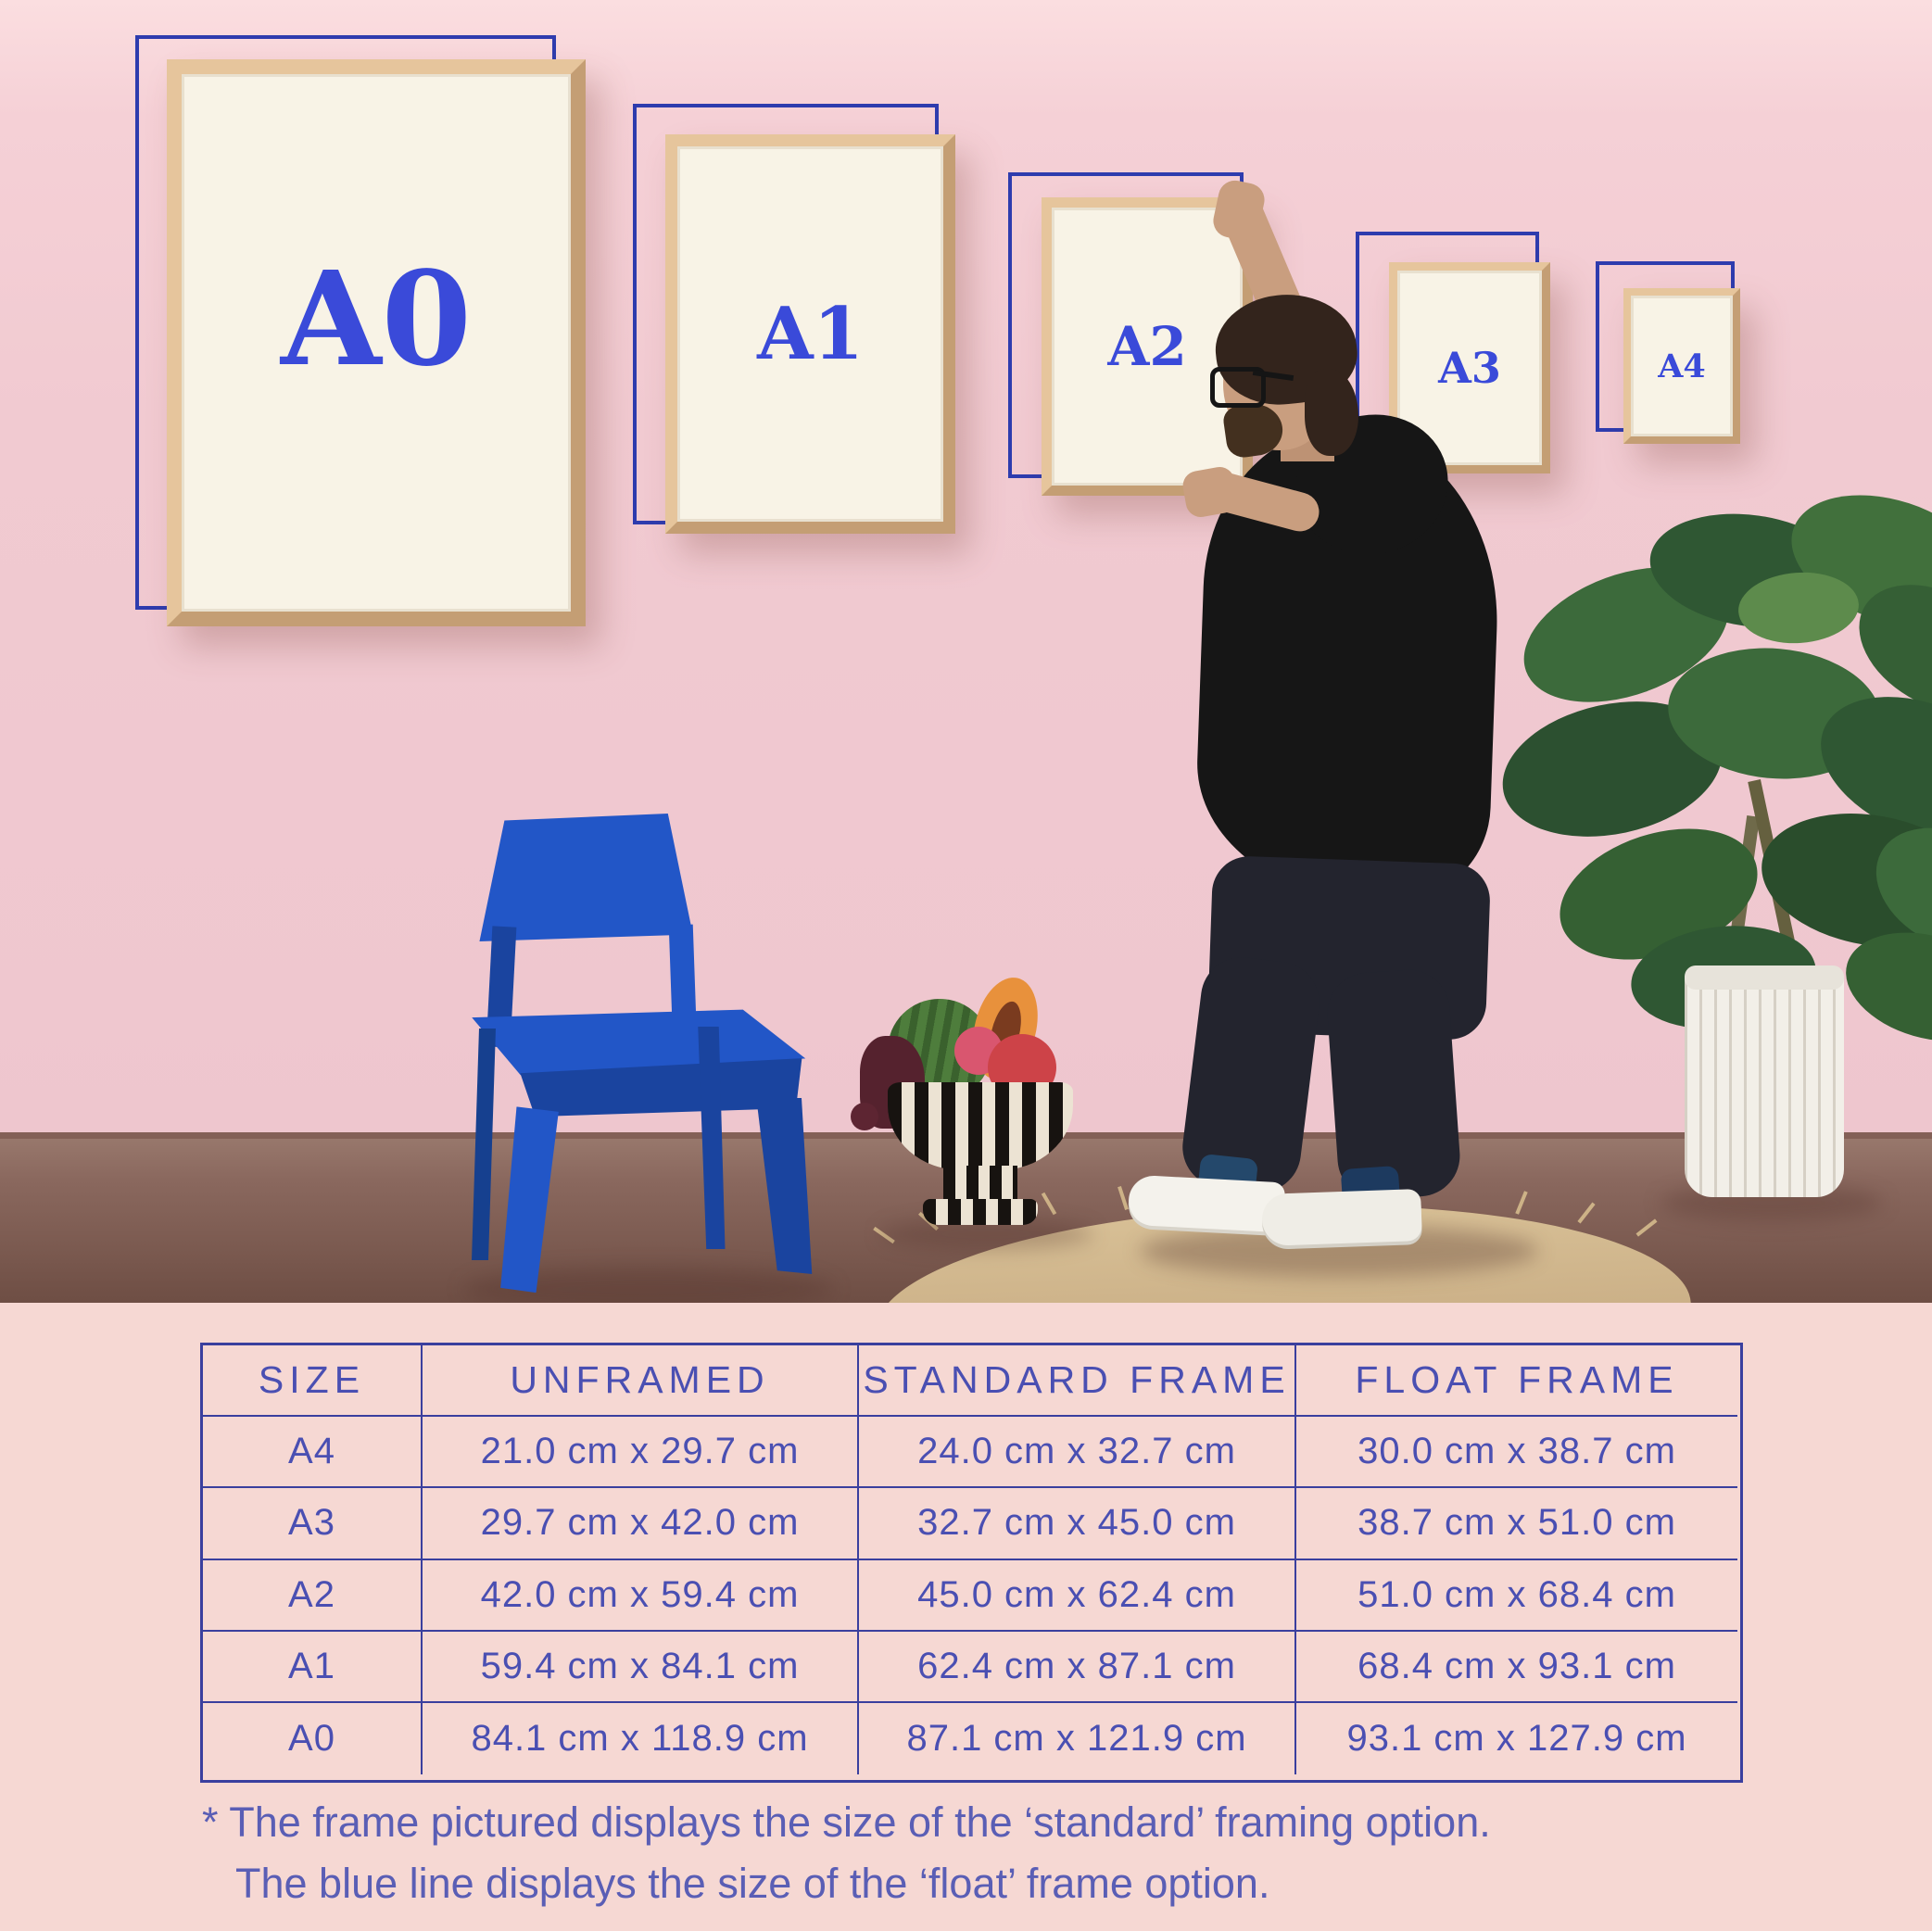  Describe the element at coordinates (1147, 346) in the screenshot. I see `frame-a2-label: A2` at that location.